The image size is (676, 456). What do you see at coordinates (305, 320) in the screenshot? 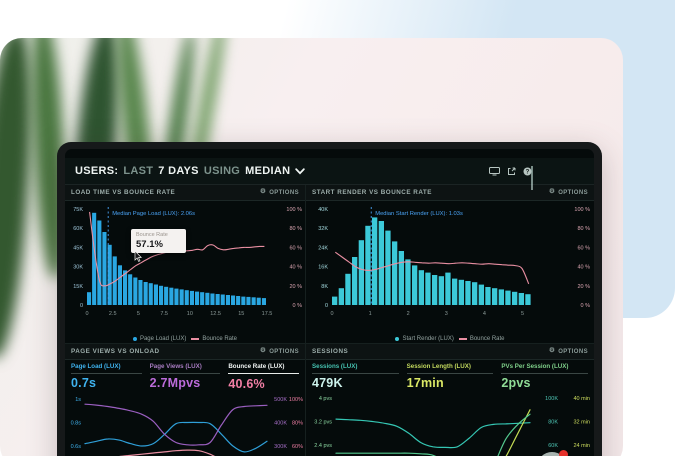
I see `panel-divider` at bounding box center [305, 320].